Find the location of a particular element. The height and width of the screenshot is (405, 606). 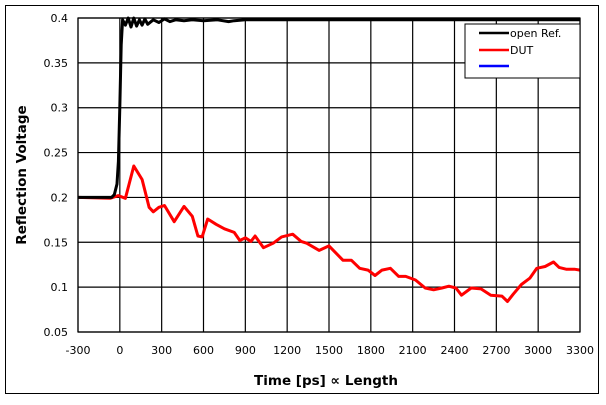

y-tick-label: 0.15 is located at coordinates (56, 242).